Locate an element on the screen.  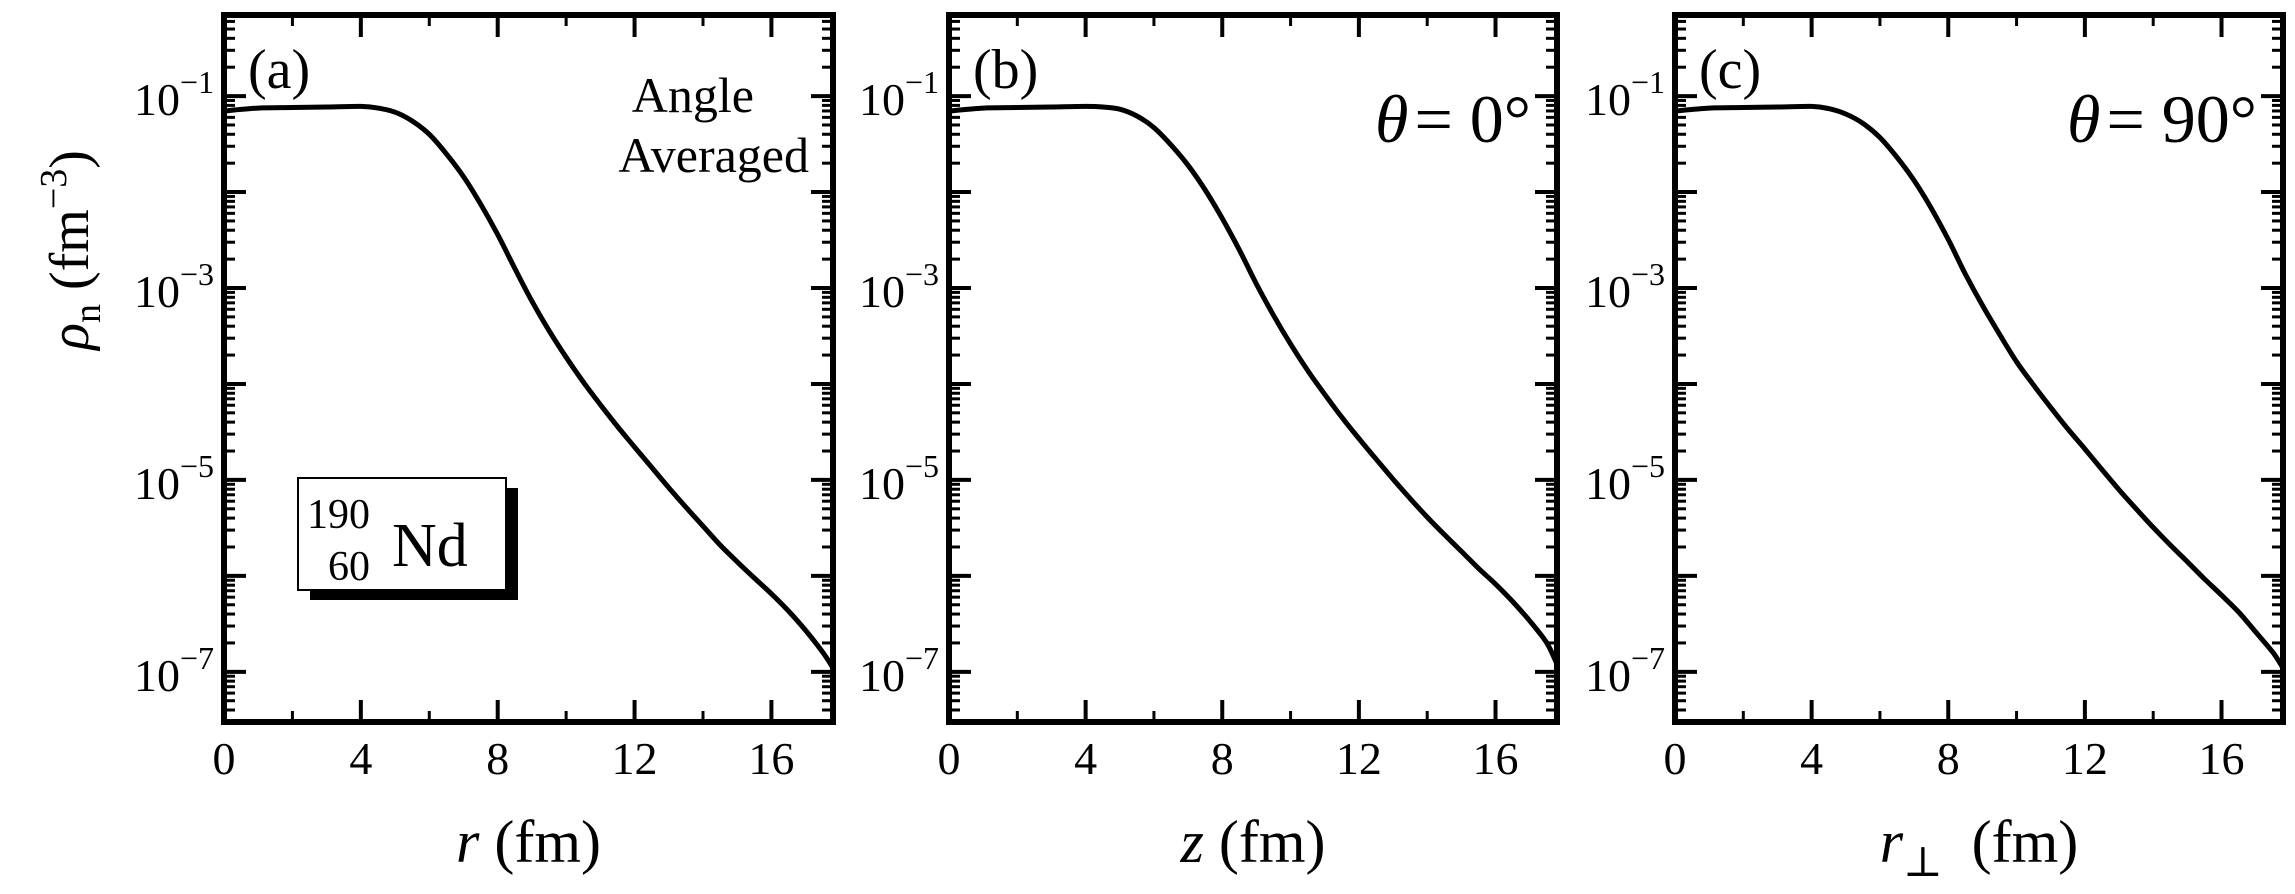
nucleus-mass-number: 190 is located at coordinates (338, 515).